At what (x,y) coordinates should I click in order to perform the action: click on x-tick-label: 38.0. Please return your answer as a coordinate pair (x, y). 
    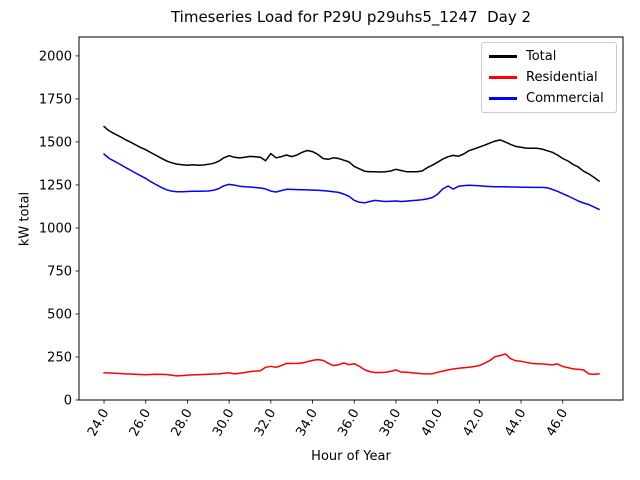
    Looking at the image, I should click on (390, 423).